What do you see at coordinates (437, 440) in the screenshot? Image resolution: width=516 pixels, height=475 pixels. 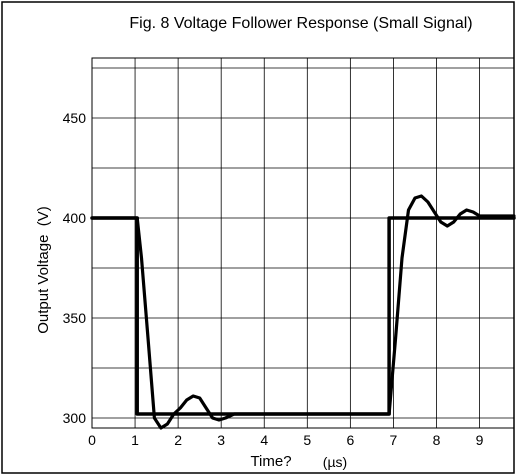 I see `x-tick-label-8: 8` at bounding box center [437, 440].